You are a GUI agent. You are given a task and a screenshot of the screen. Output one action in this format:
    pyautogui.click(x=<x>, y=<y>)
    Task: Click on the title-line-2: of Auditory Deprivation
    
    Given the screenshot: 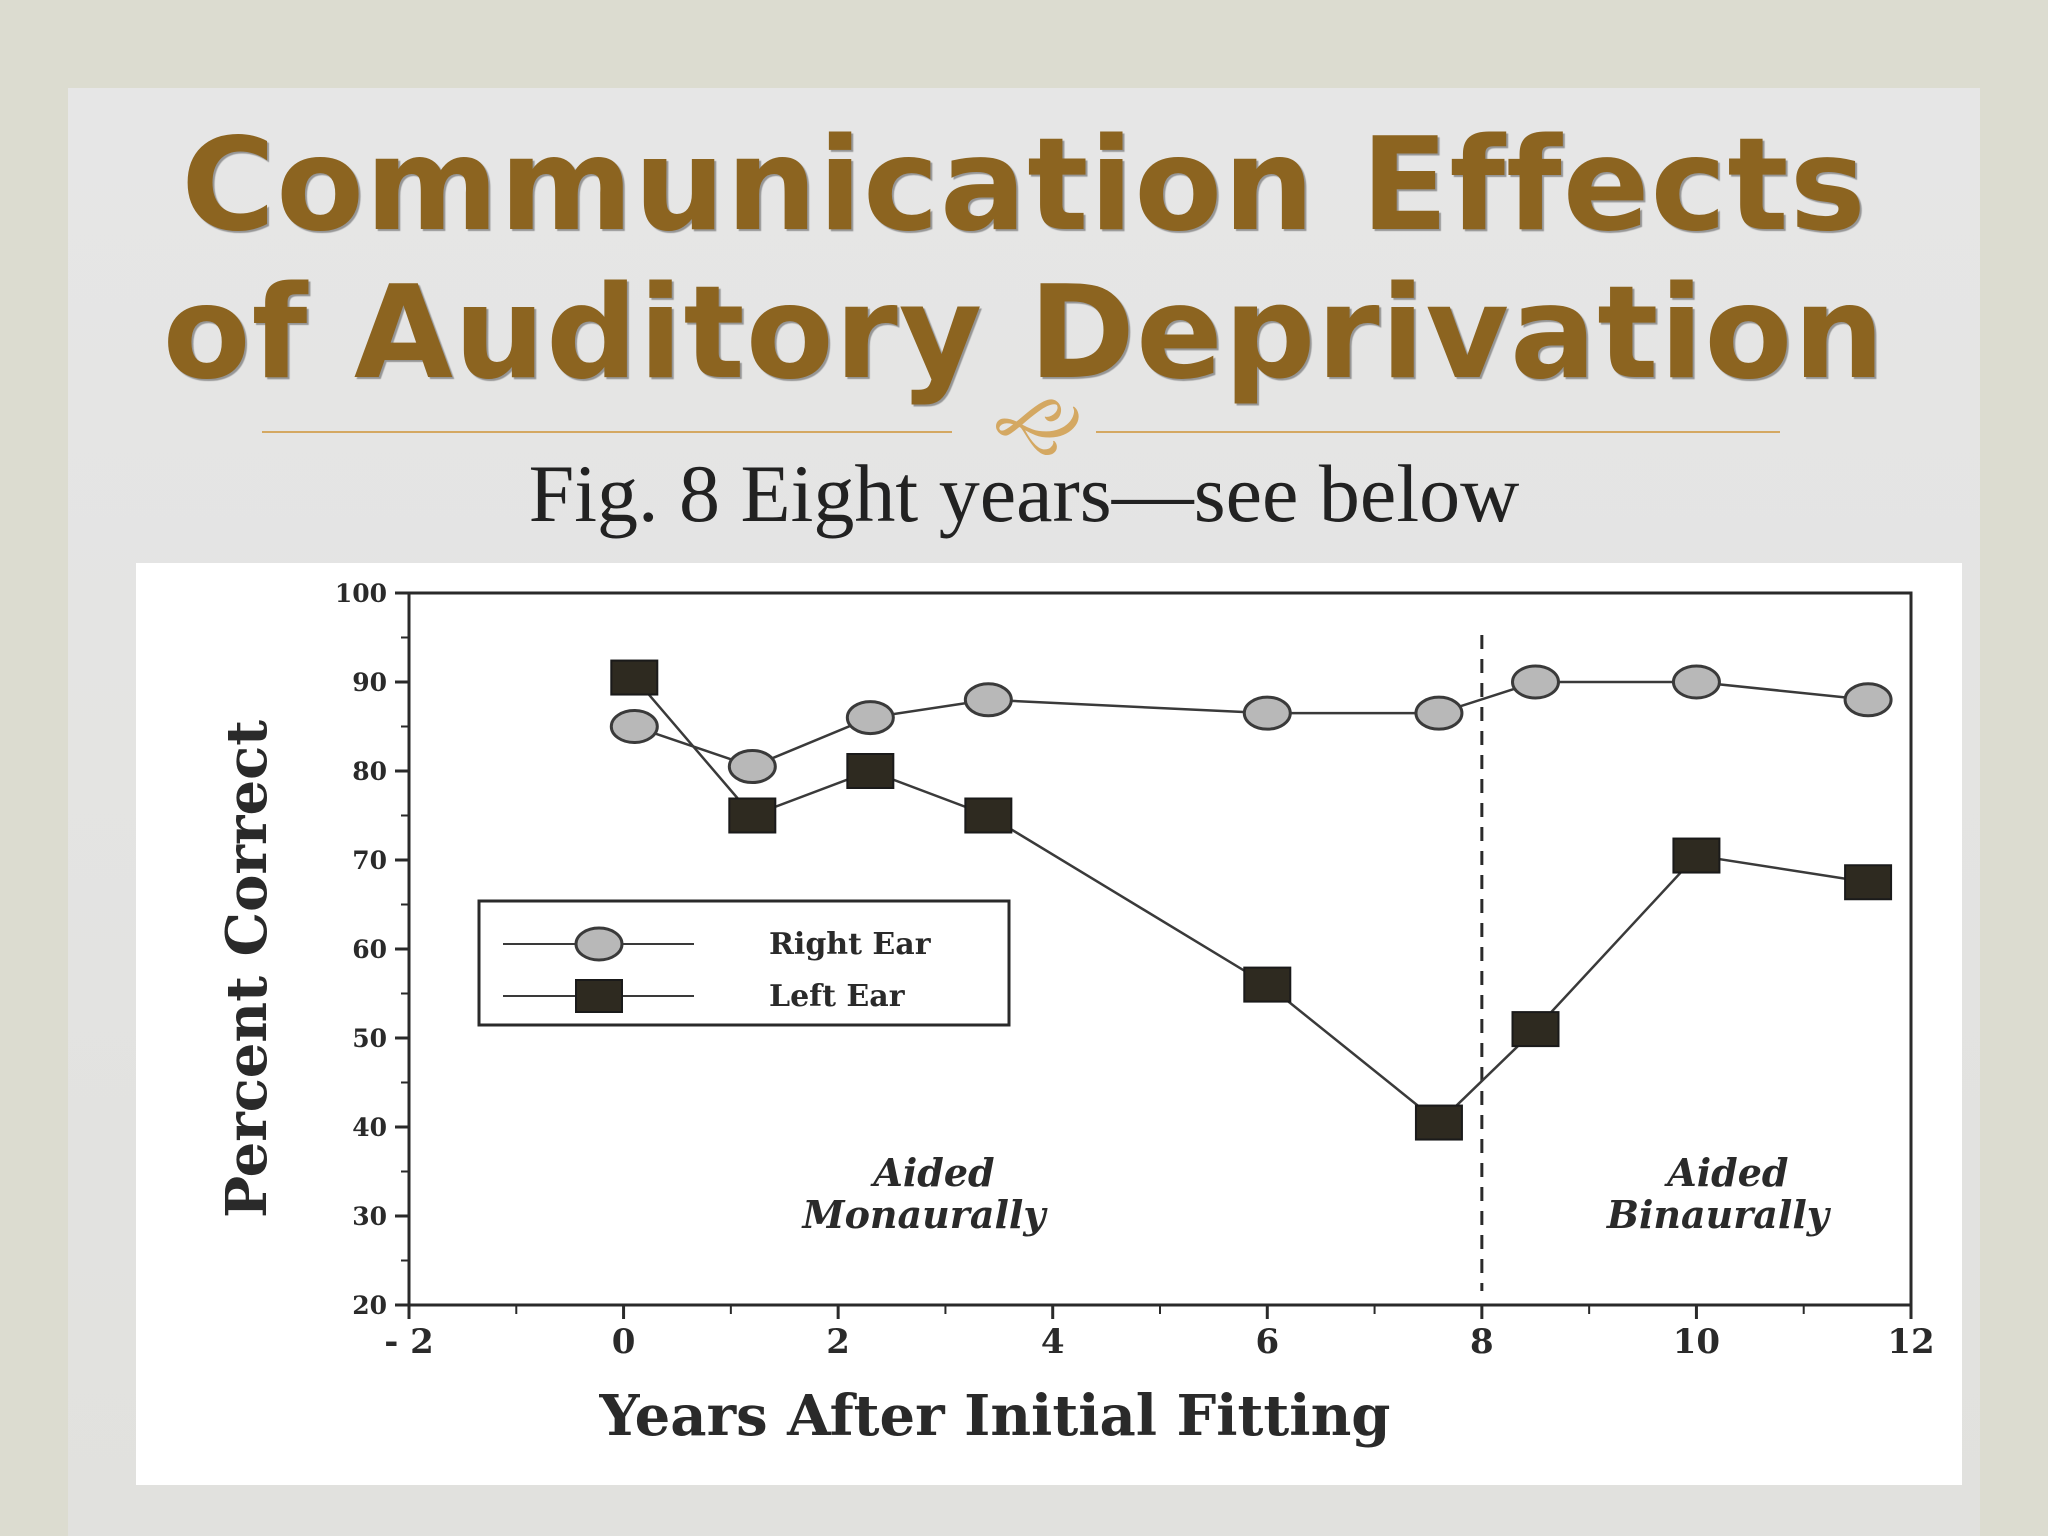 What is the action you would take?
    pyautogui.click(x=1024, y=333)
    